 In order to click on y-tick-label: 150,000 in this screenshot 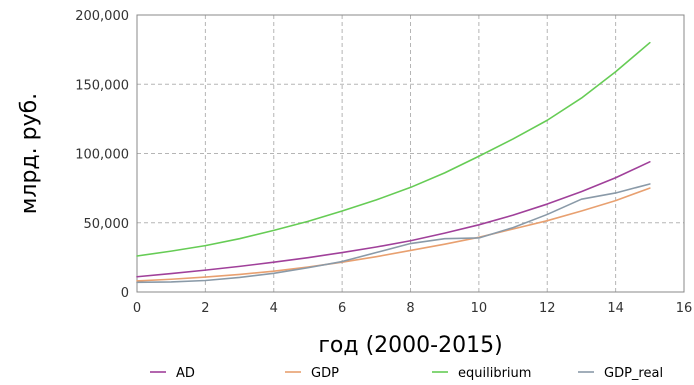, I will do `click(102, 85)`.